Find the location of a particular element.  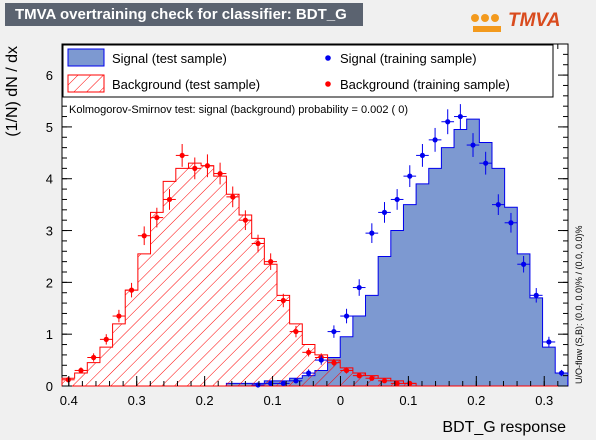

y-tick-label: 3 is located at coordinates (49, 231).